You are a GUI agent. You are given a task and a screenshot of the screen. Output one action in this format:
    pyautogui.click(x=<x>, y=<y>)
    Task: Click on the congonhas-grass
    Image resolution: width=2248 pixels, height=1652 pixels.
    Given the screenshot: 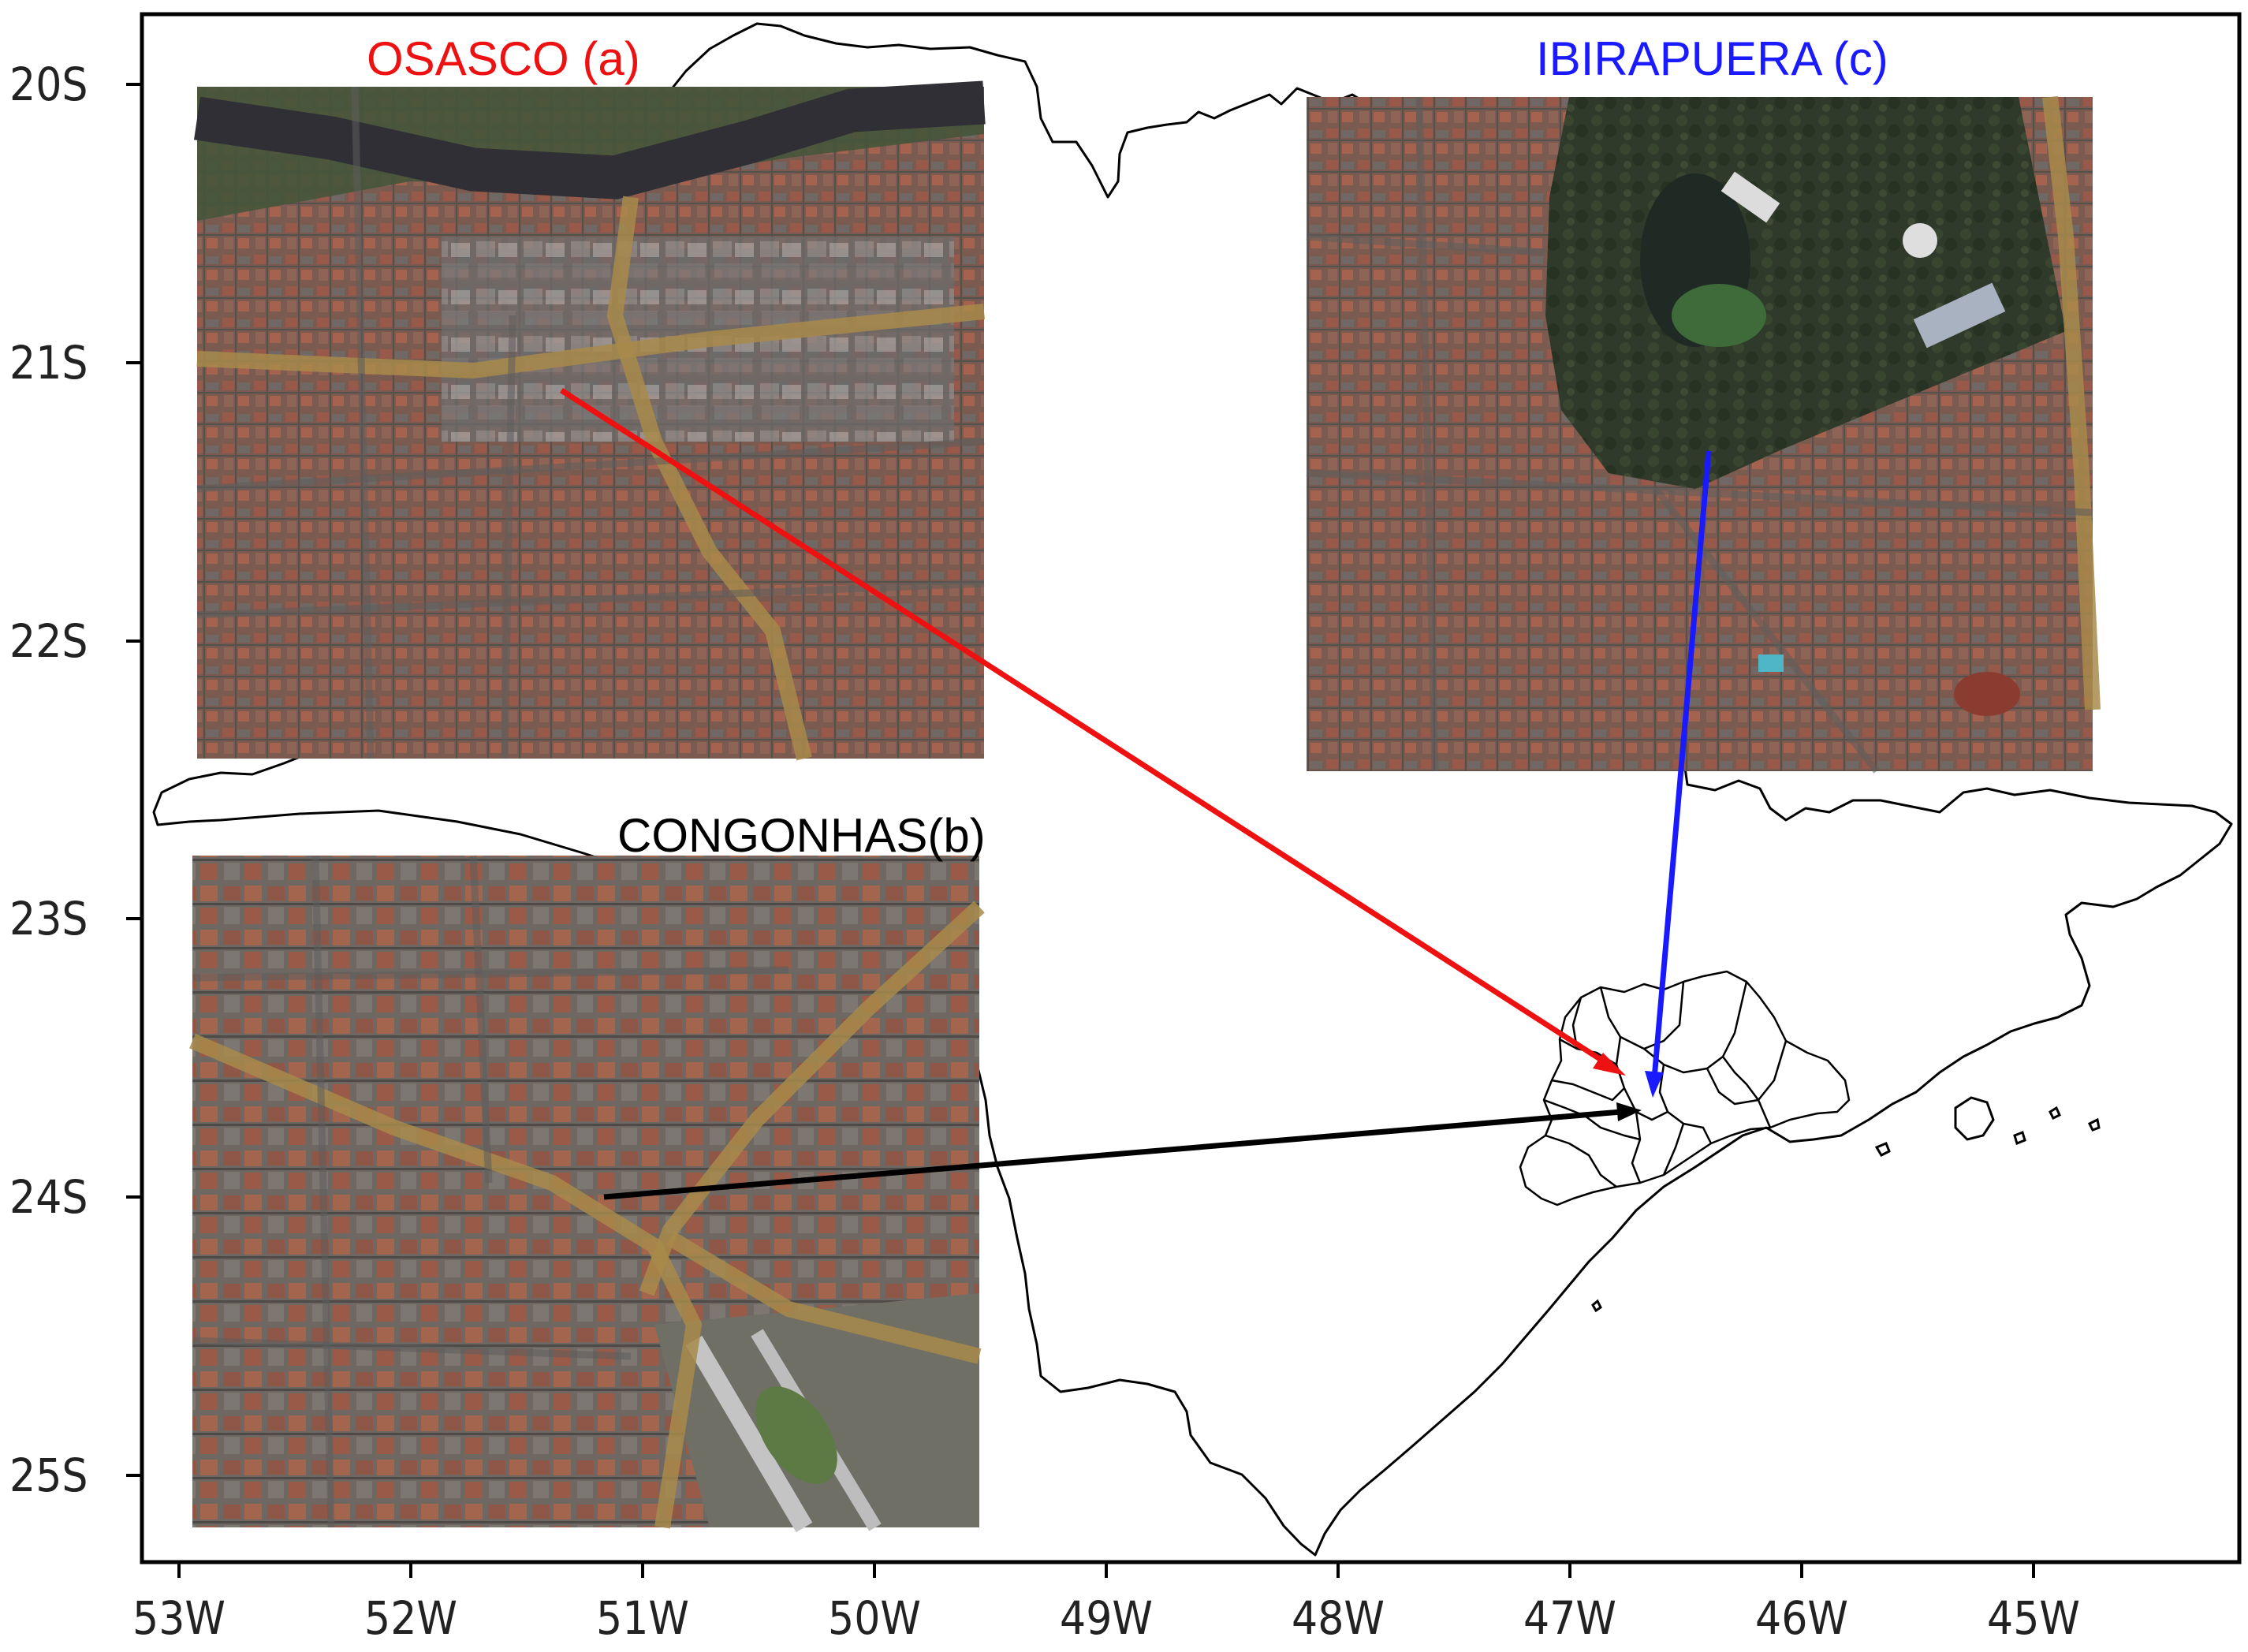 What is the action you would take?
    pyautogui.click(x=796, y=1435)
    